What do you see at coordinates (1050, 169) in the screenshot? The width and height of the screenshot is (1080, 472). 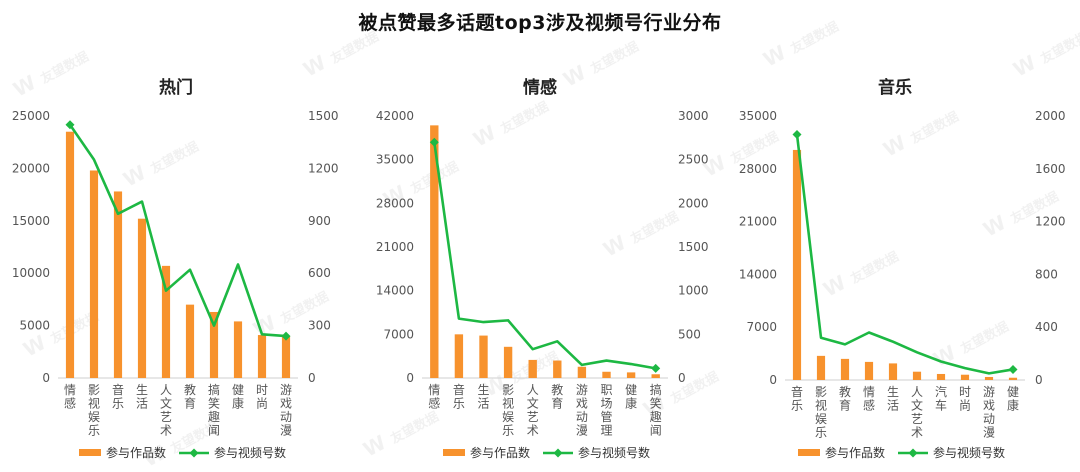 I see `y-right-tick-label: 1600` at bounding box center [1050, 169].